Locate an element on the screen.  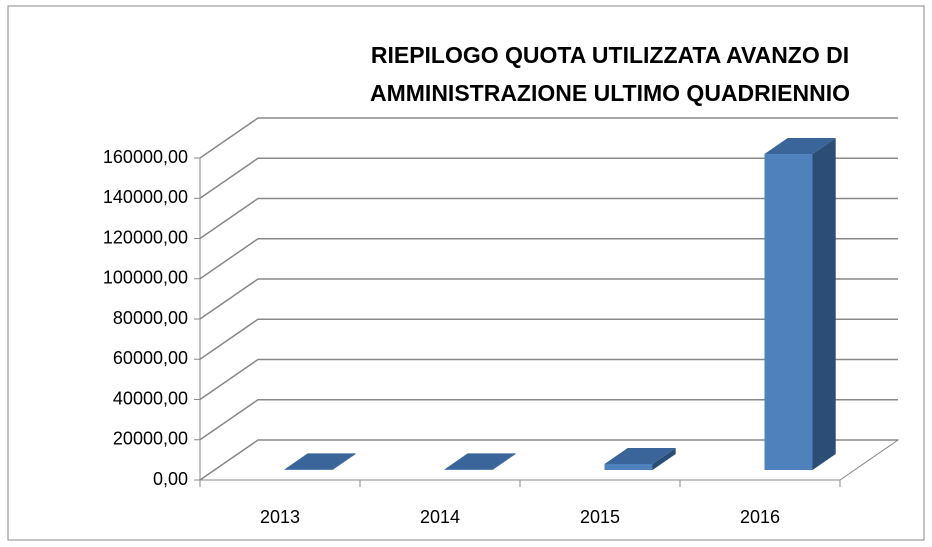
x-tick-label: 2016 is located at coordinates (760, 517).